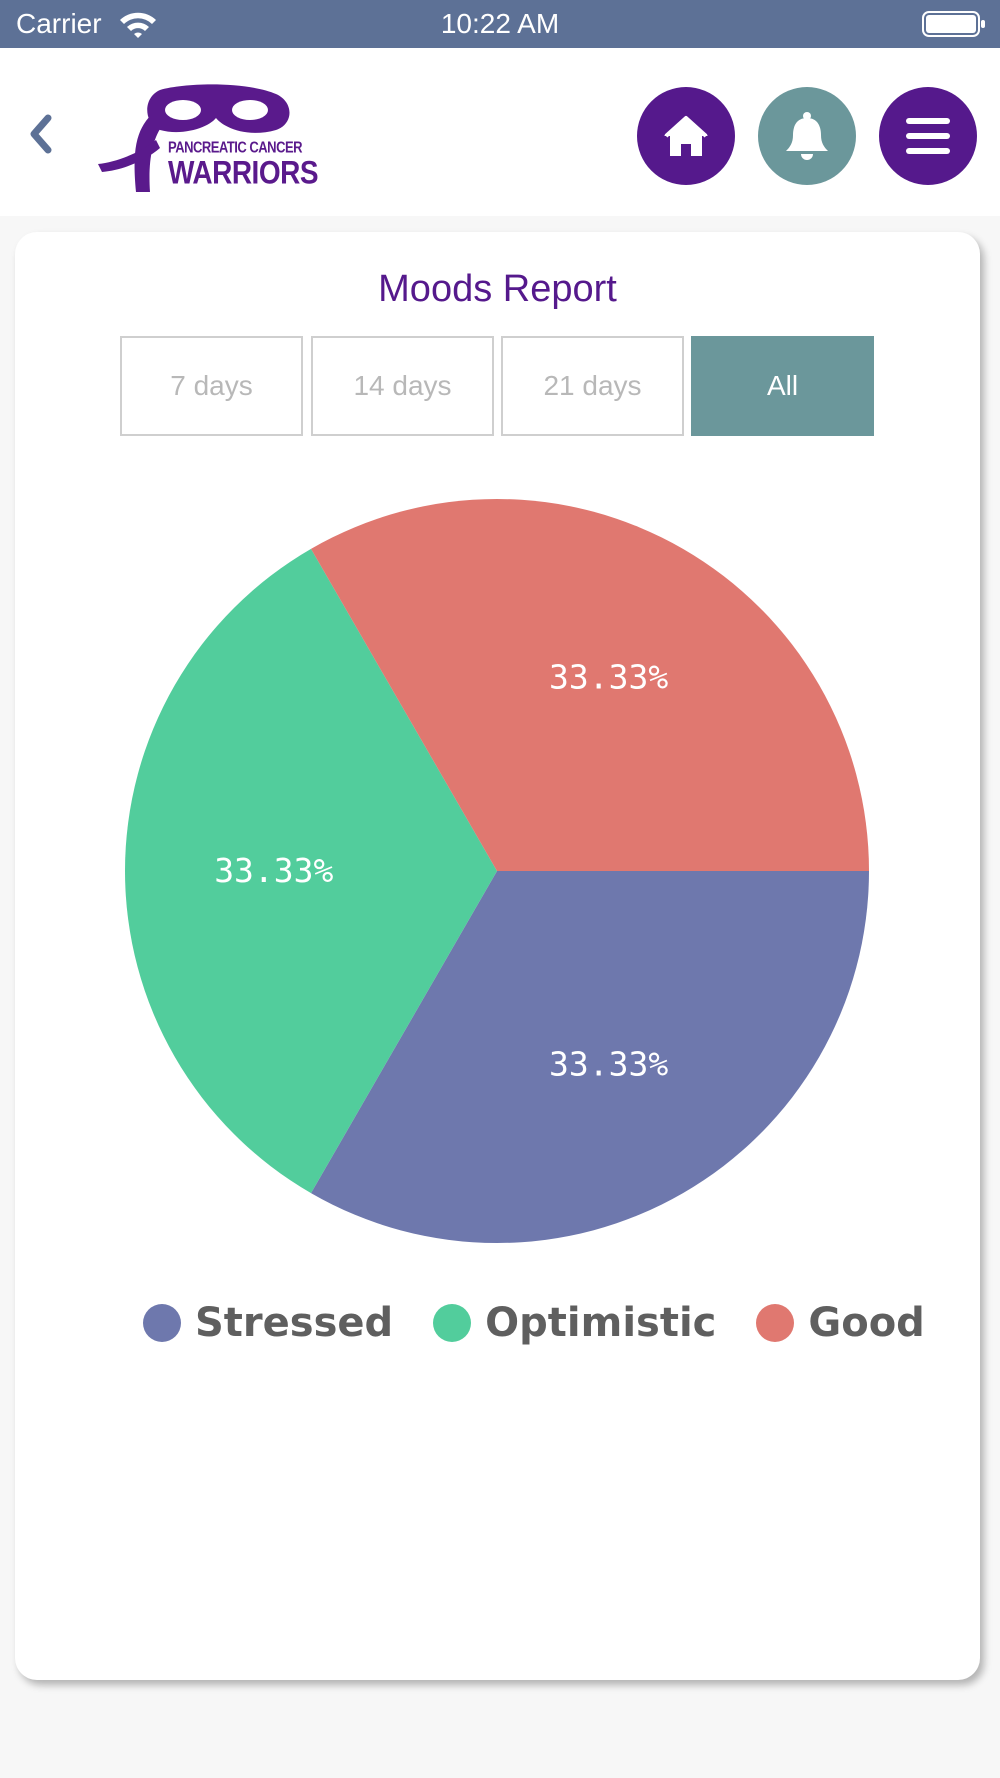  I want to click on bell-icon, so click(807, 136).